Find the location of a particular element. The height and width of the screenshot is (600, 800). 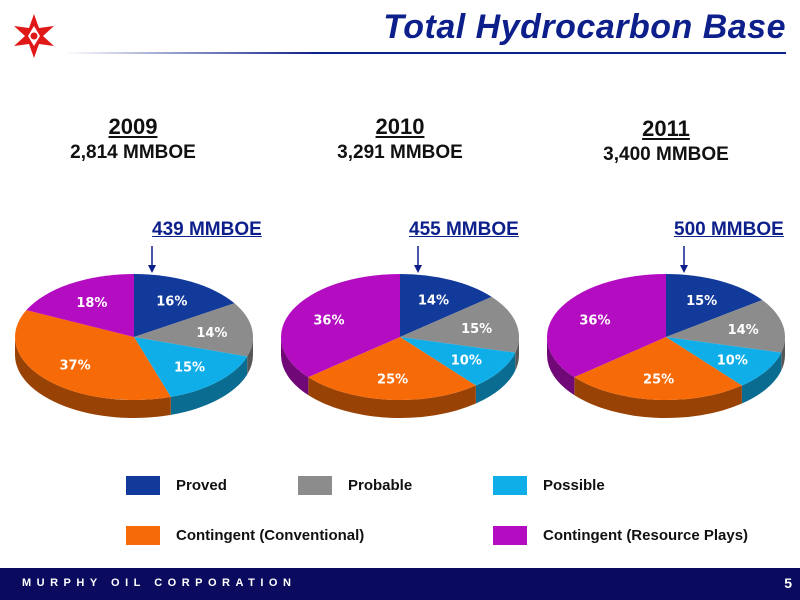

callout-arrowhead-2010 is located at coordinates (418, 269).